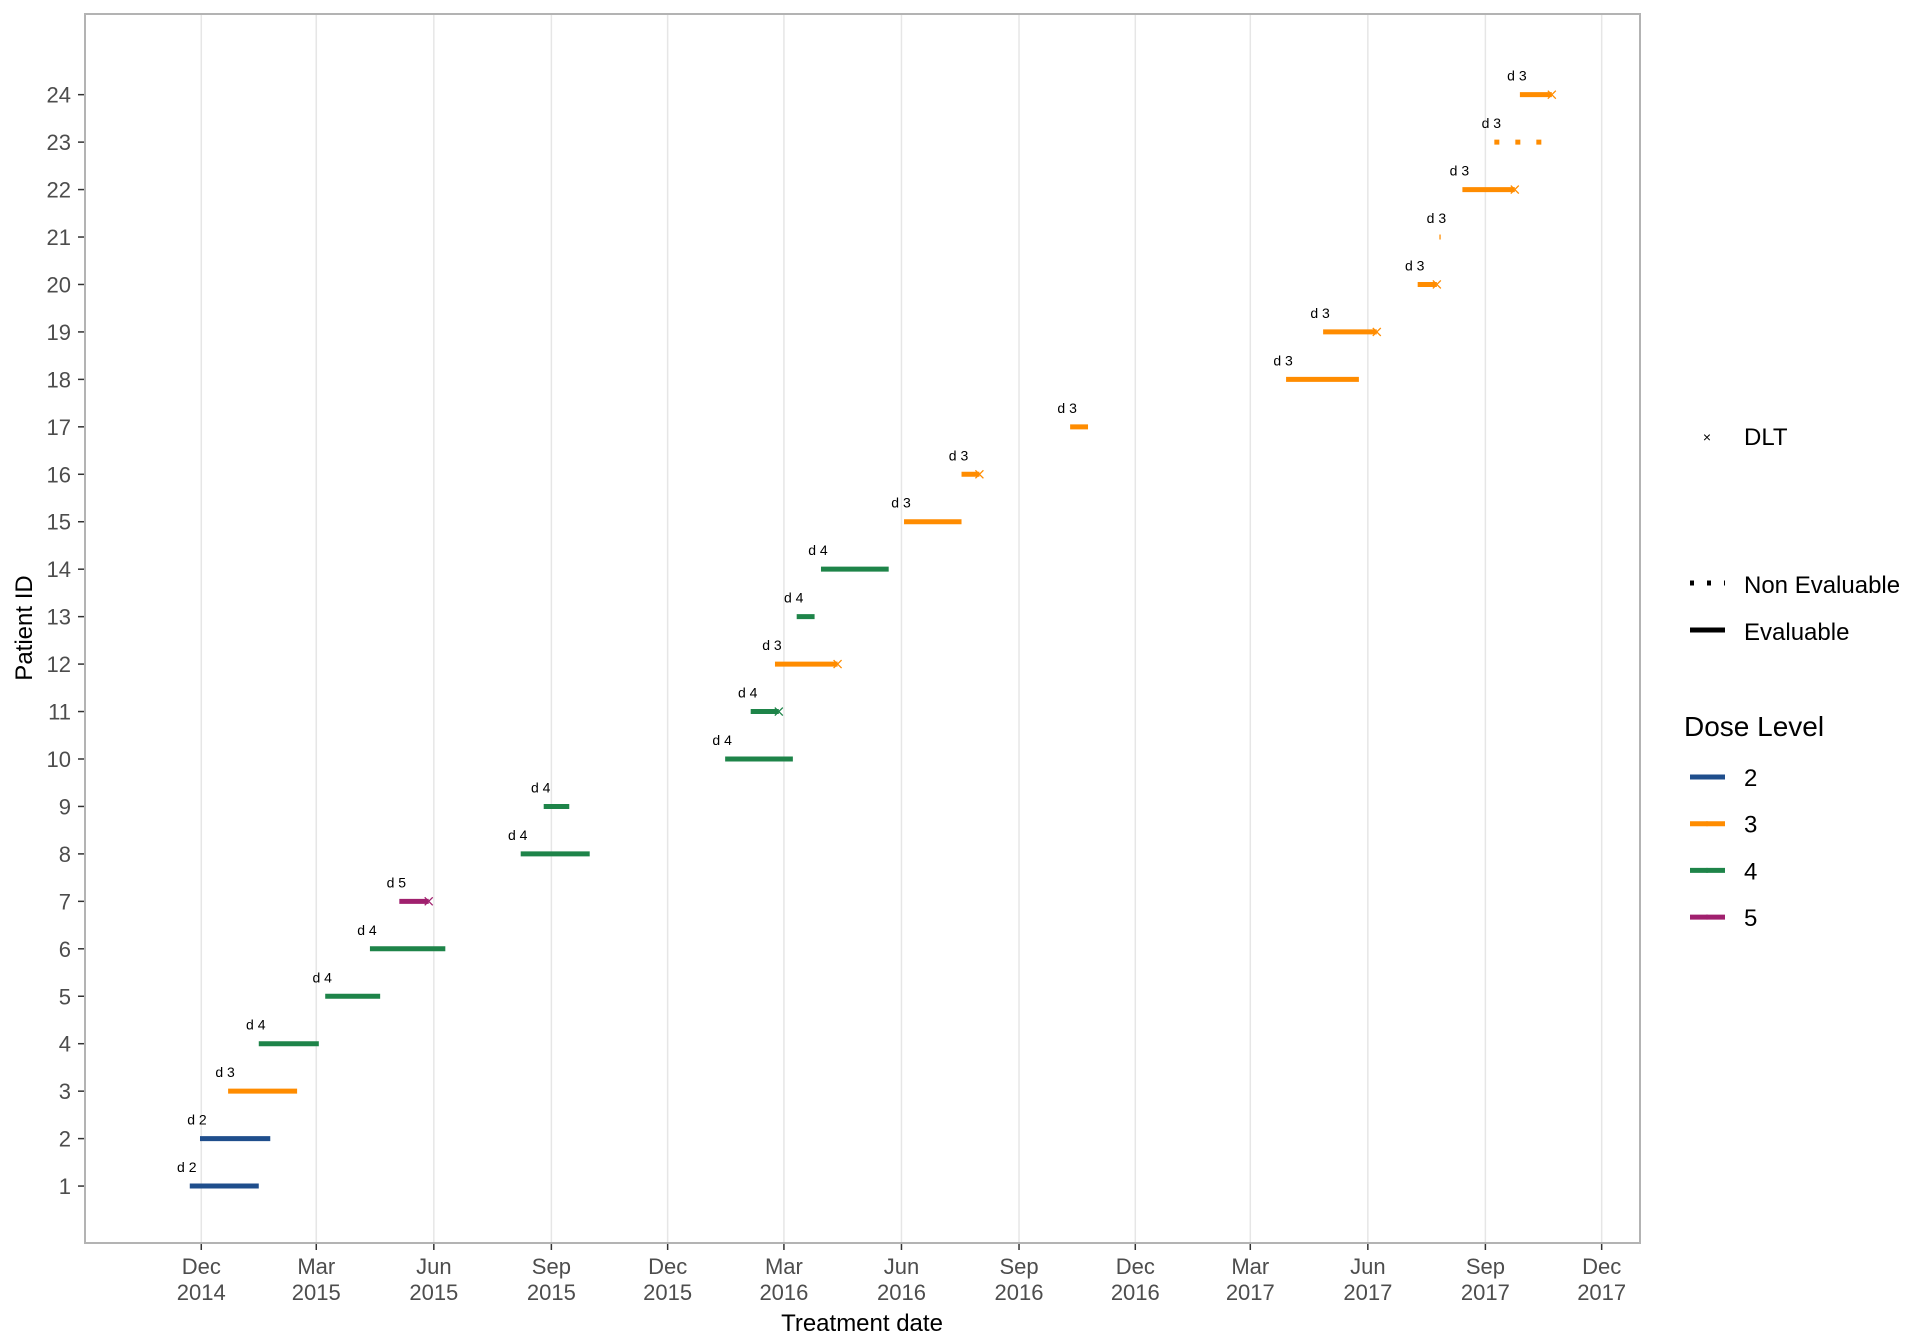 The width and height of the screenshot is (1920, 1344). I want to click on y-tick-label: 19, so click(59, 332).